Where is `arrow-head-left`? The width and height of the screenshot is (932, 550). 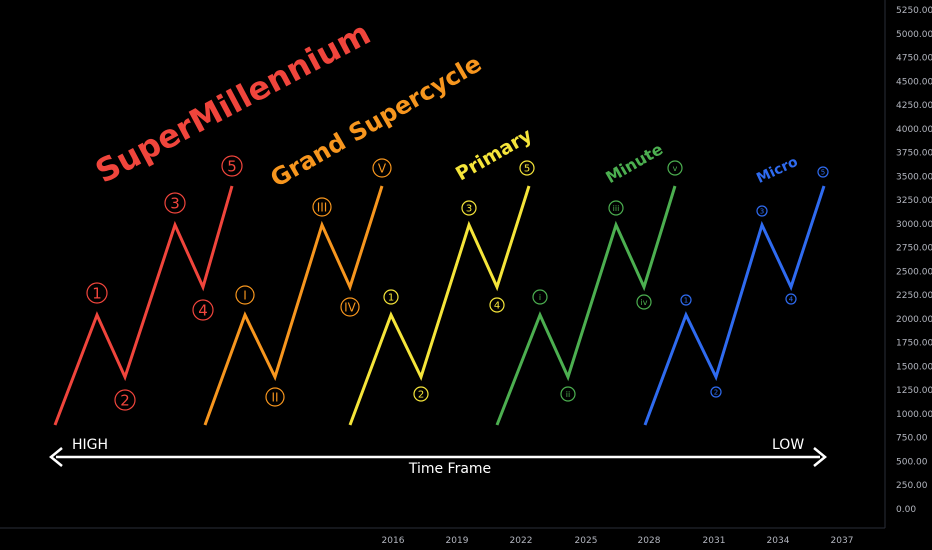
arrow-head-left is located at coordinates (56, 457).